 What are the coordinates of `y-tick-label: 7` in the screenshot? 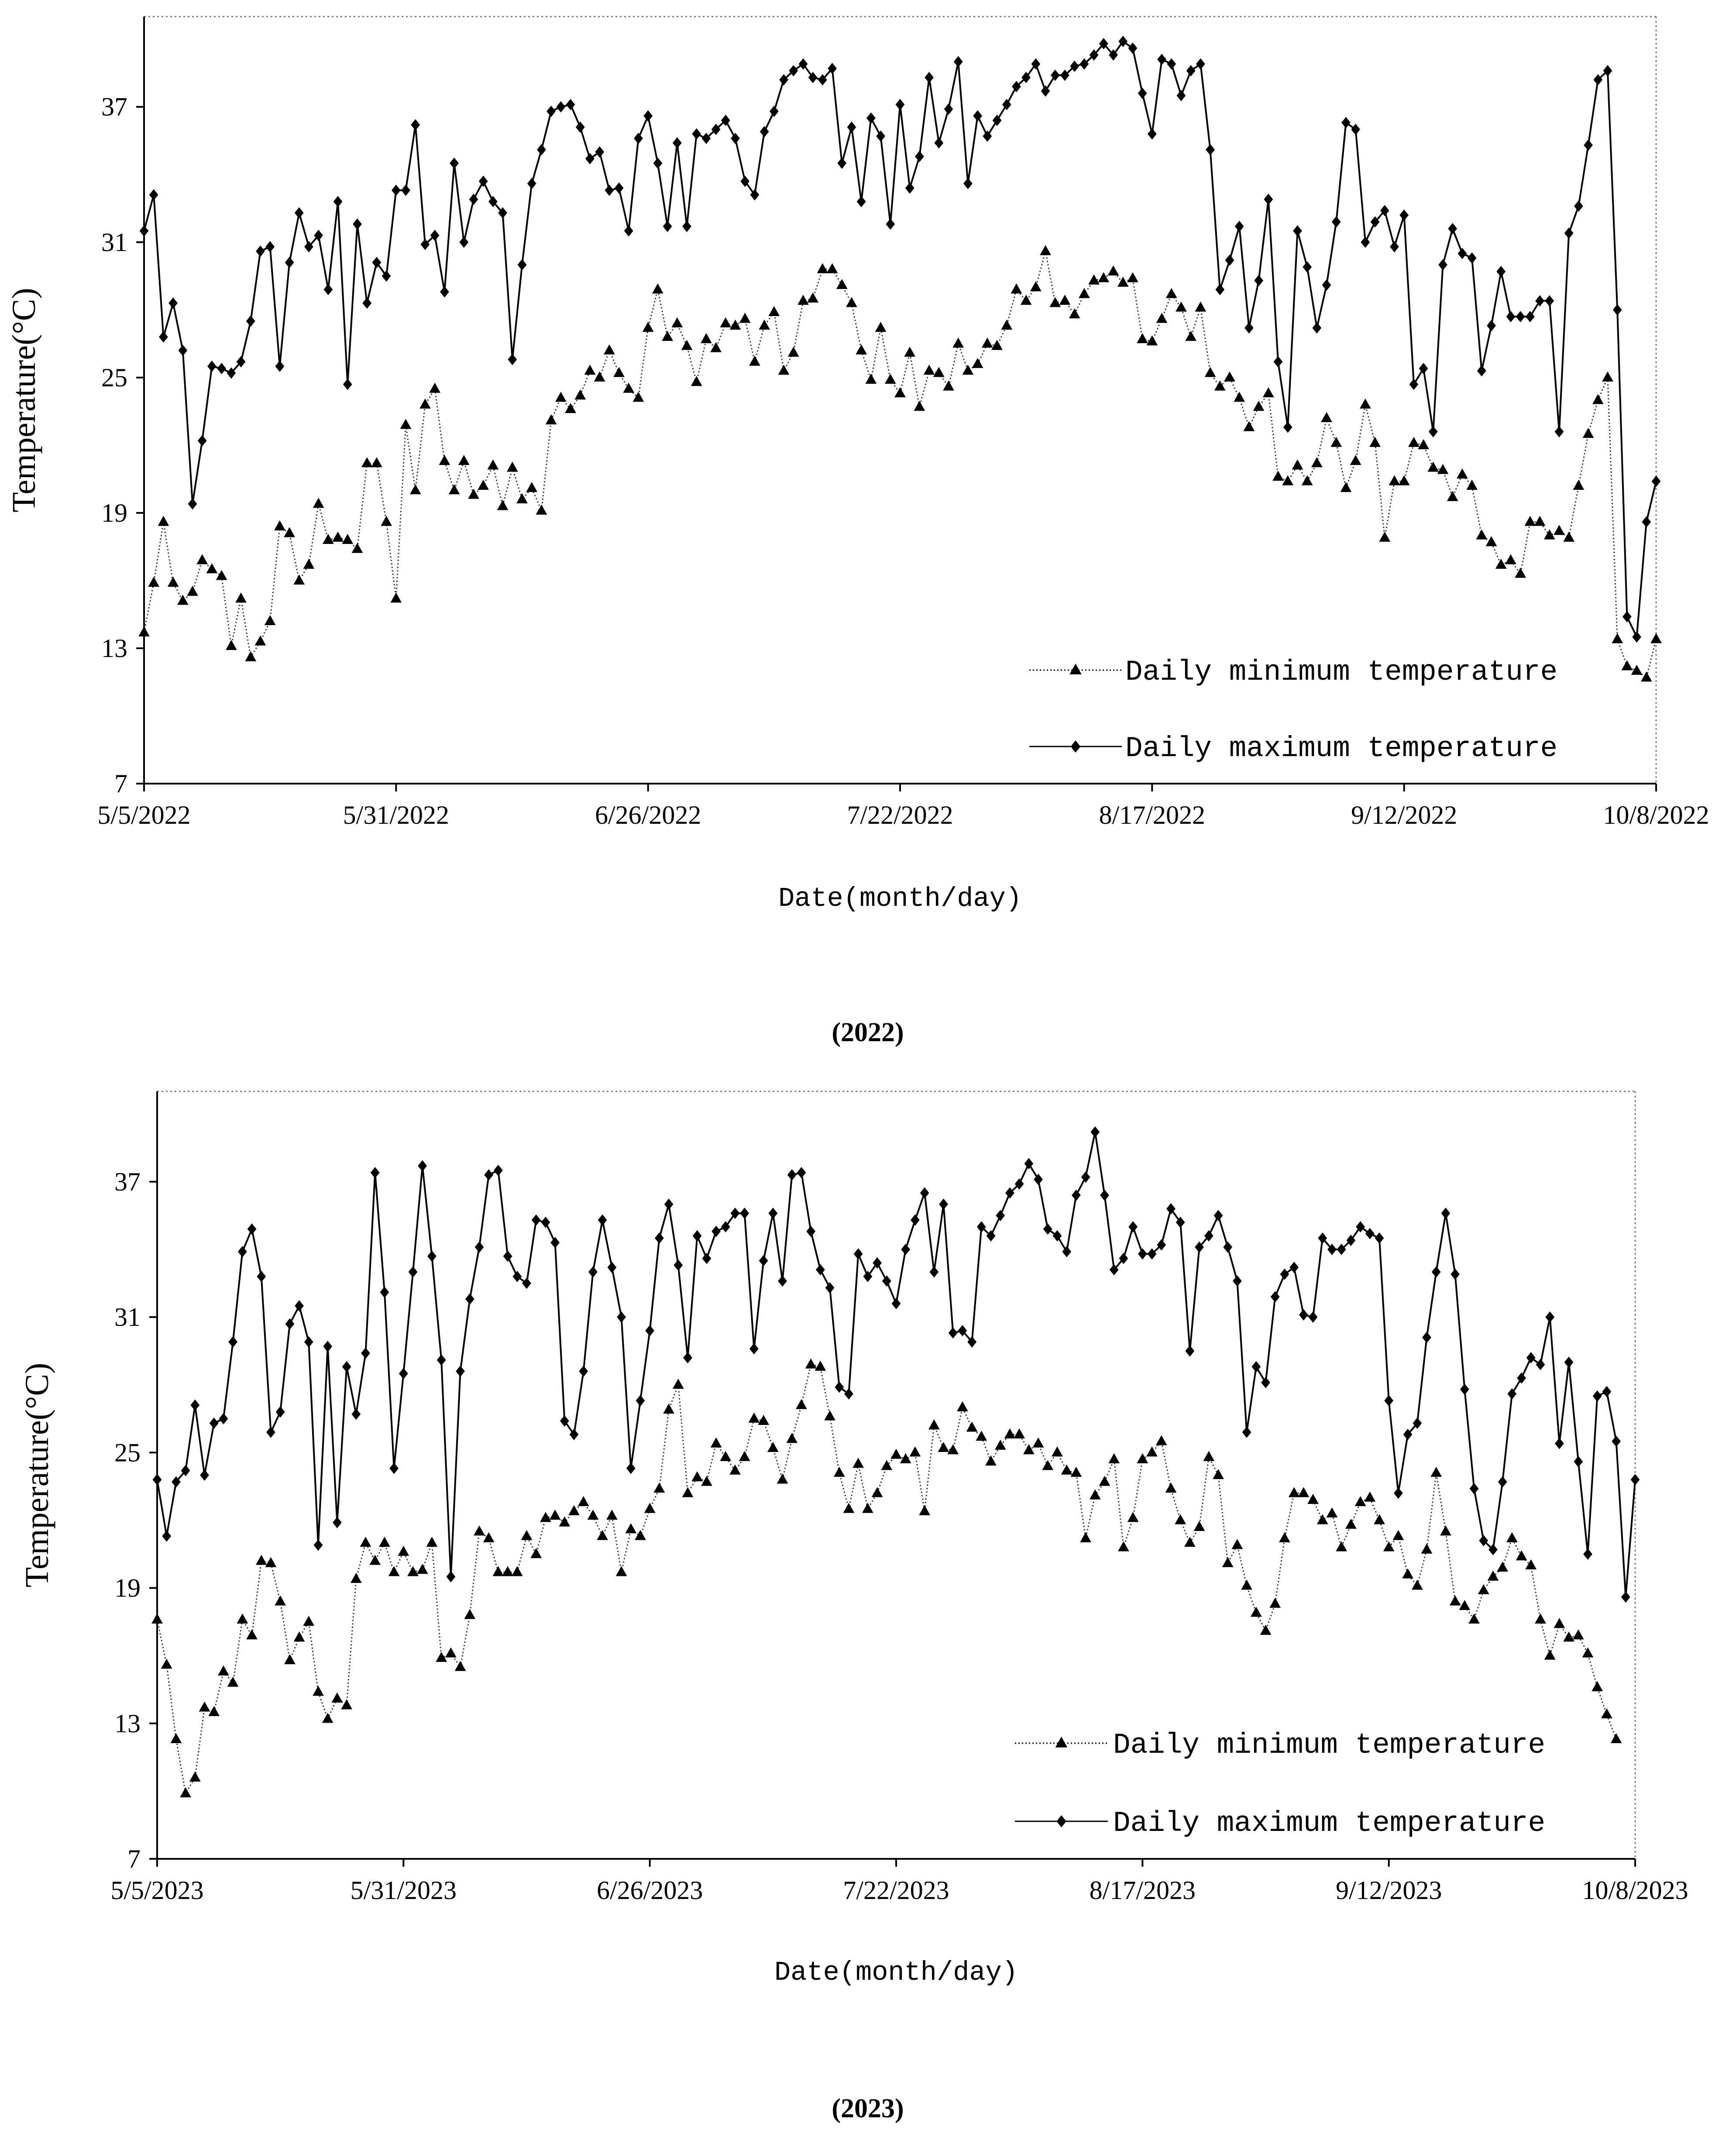 It's located at (120, 784).